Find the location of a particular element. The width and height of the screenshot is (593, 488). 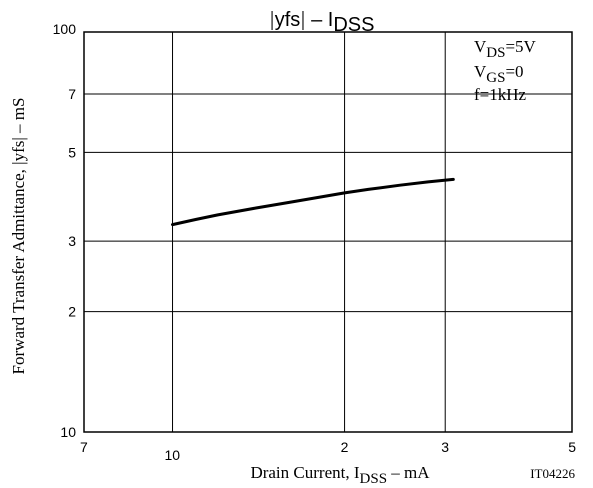

x-axis-label-prefix: Drain Current, I is located at coordinates (304, 472).